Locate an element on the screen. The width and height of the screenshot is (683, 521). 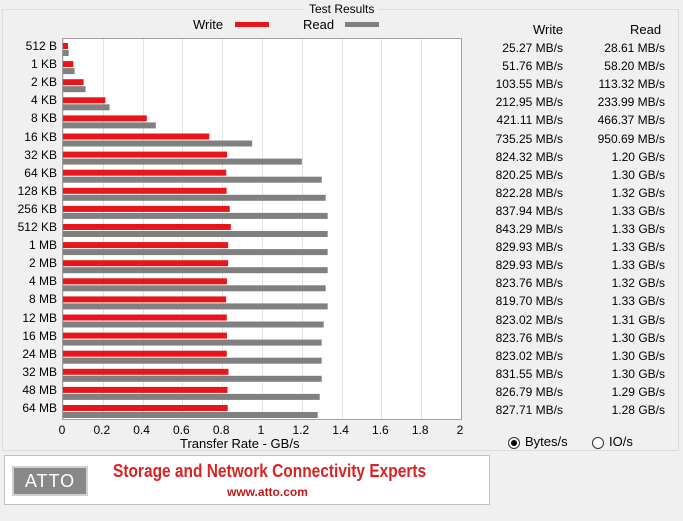
read-value: 28.61 MB/s is located at coordinates (634, 48).